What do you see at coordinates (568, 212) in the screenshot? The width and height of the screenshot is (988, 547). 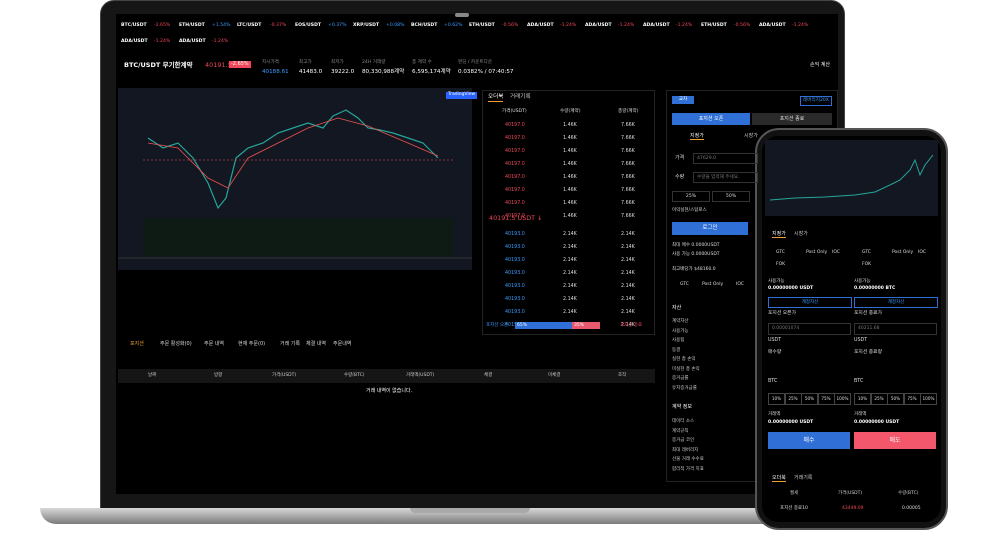 I see `orderbook-panel` at bounding box center [568, 212].